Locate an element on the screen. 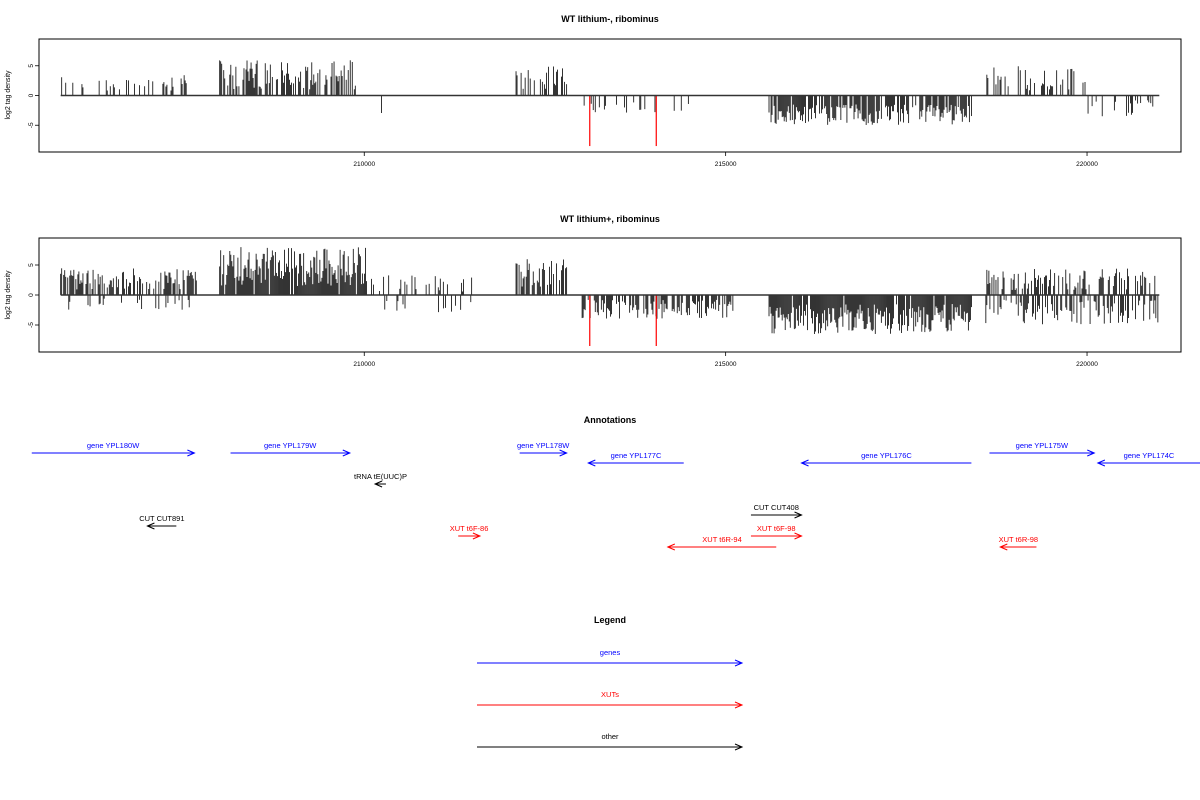  annotation-label: XUT t6F-98 is located at coordinates (776, 528).